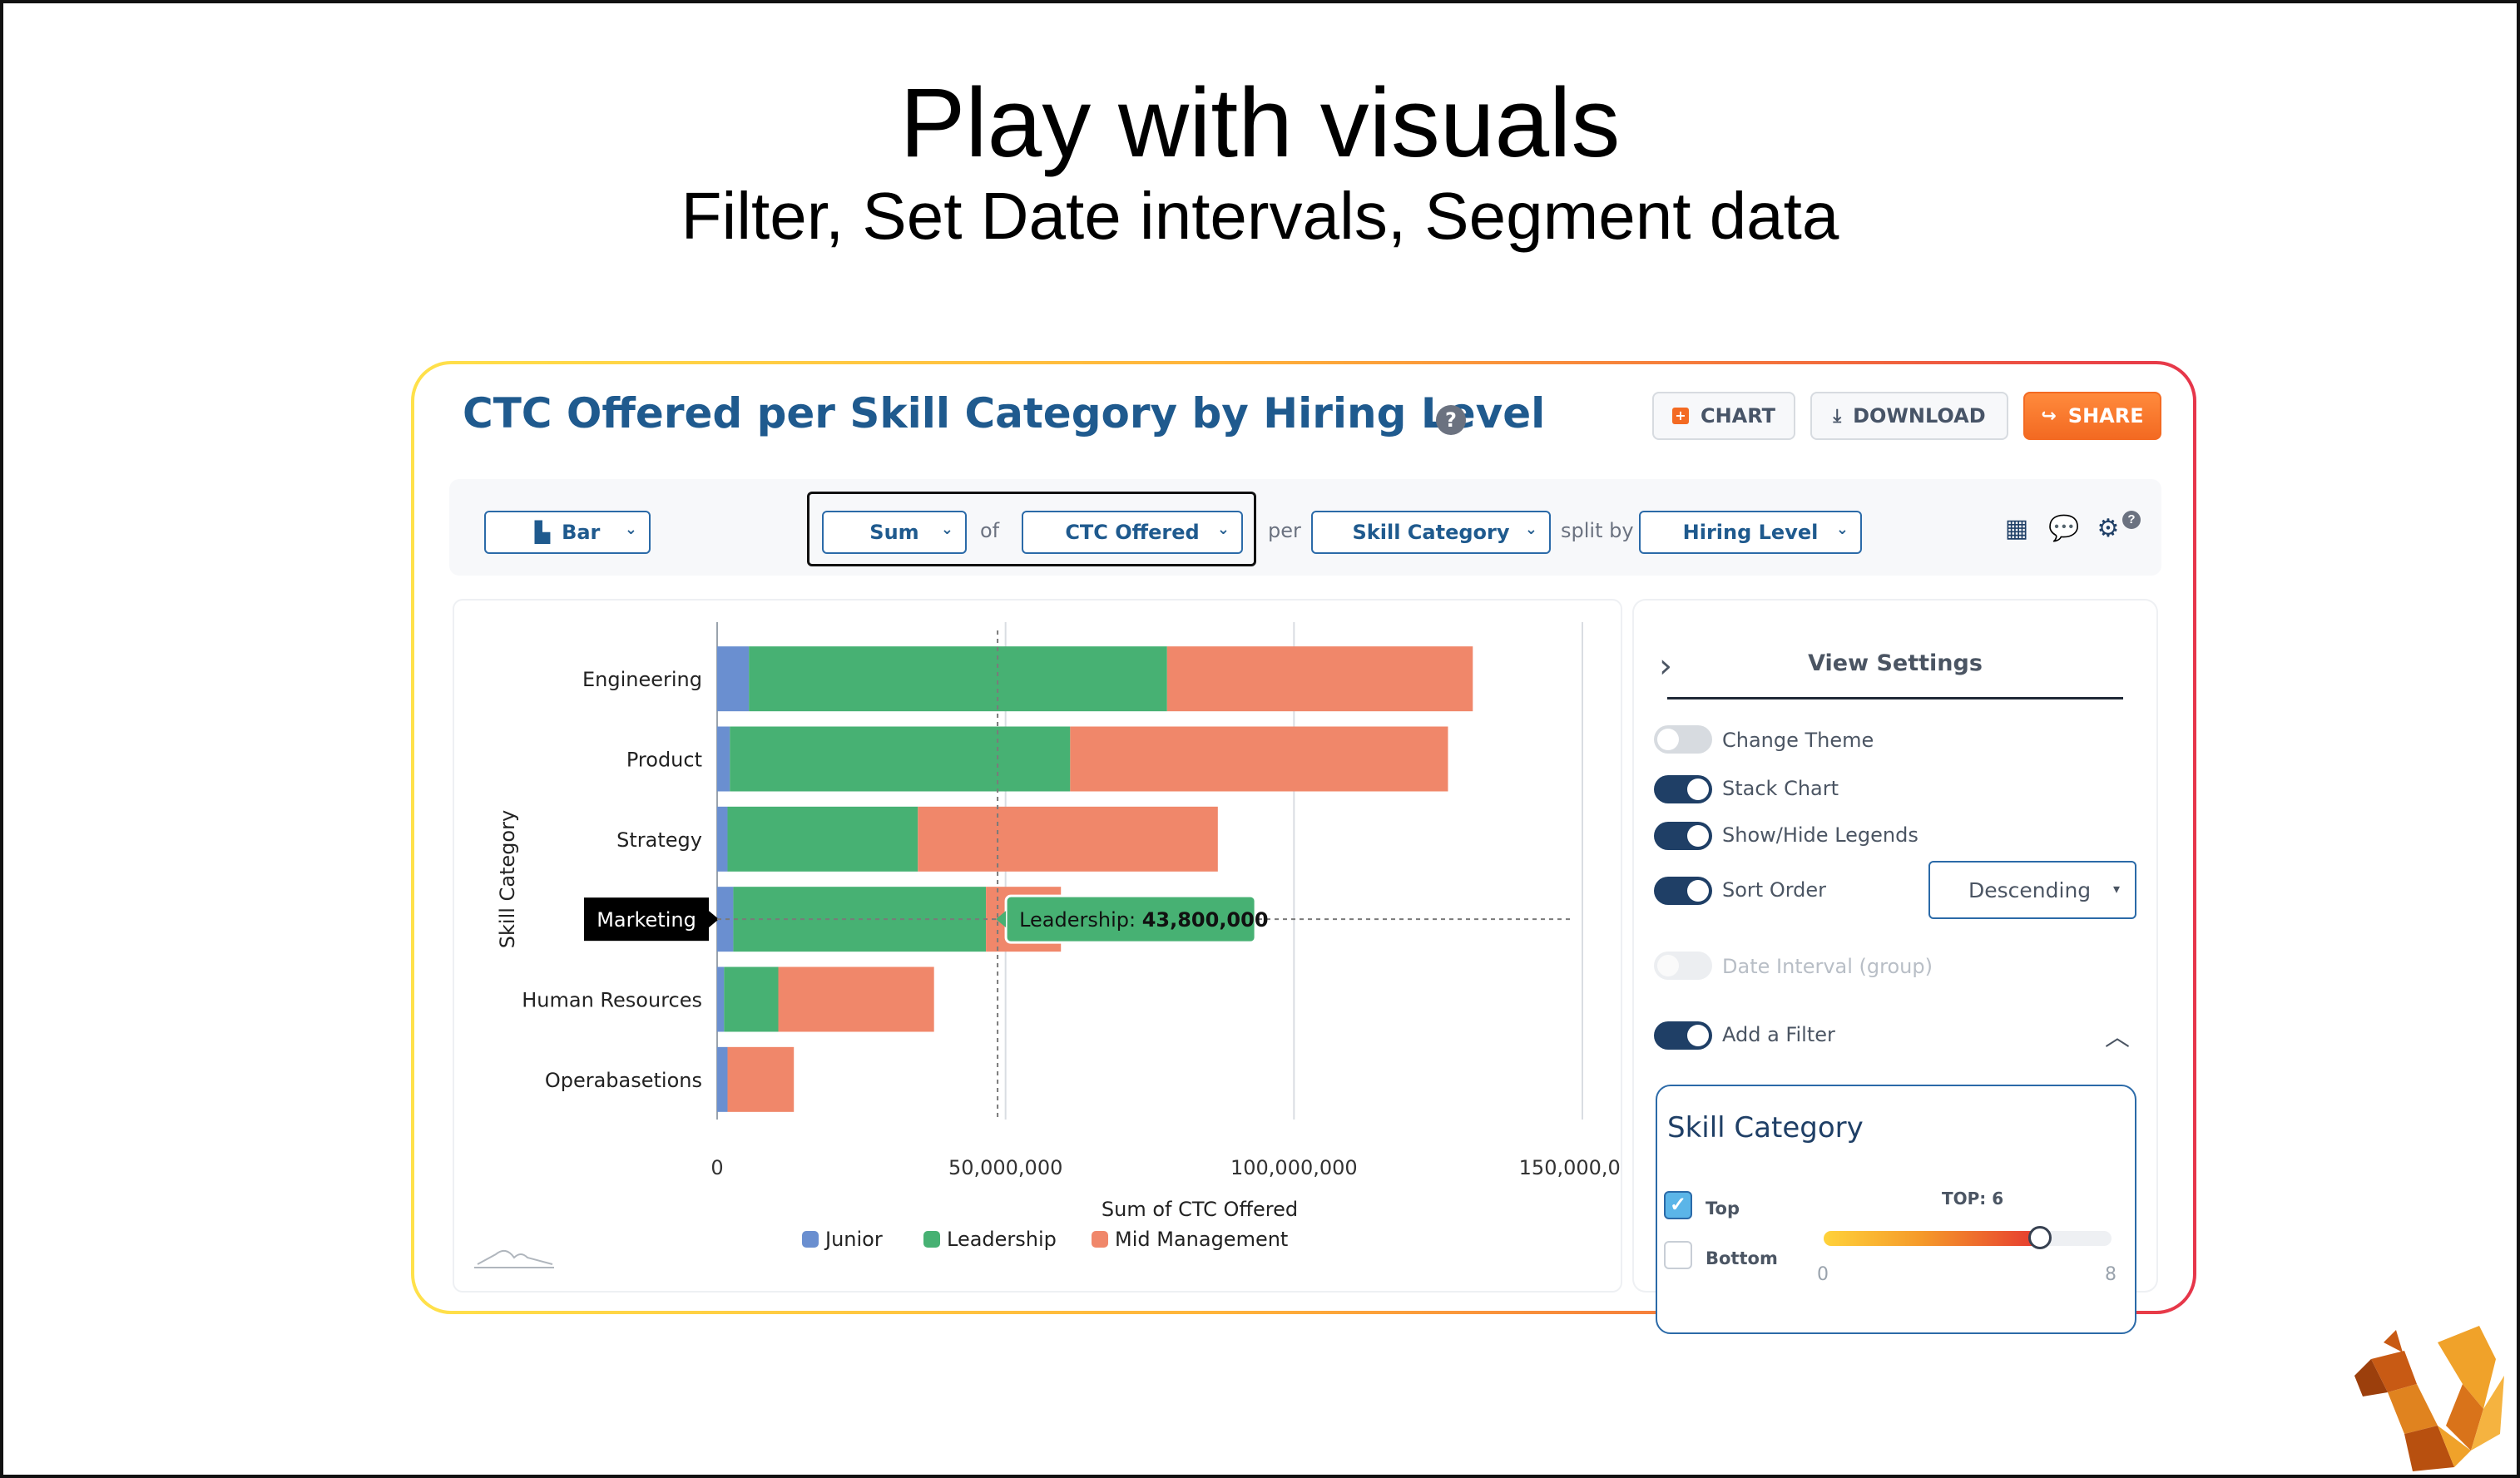  I want to click on per-label: per, so click(1284, 530).